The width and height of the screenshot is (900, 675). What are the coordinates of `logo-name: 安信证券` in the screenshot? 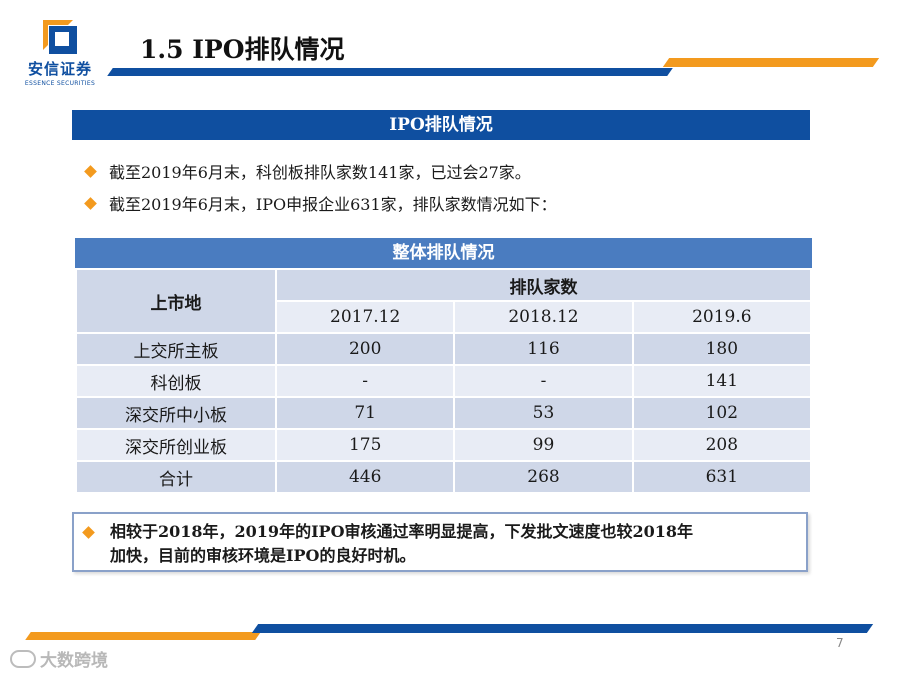 It's located at (59, 69).